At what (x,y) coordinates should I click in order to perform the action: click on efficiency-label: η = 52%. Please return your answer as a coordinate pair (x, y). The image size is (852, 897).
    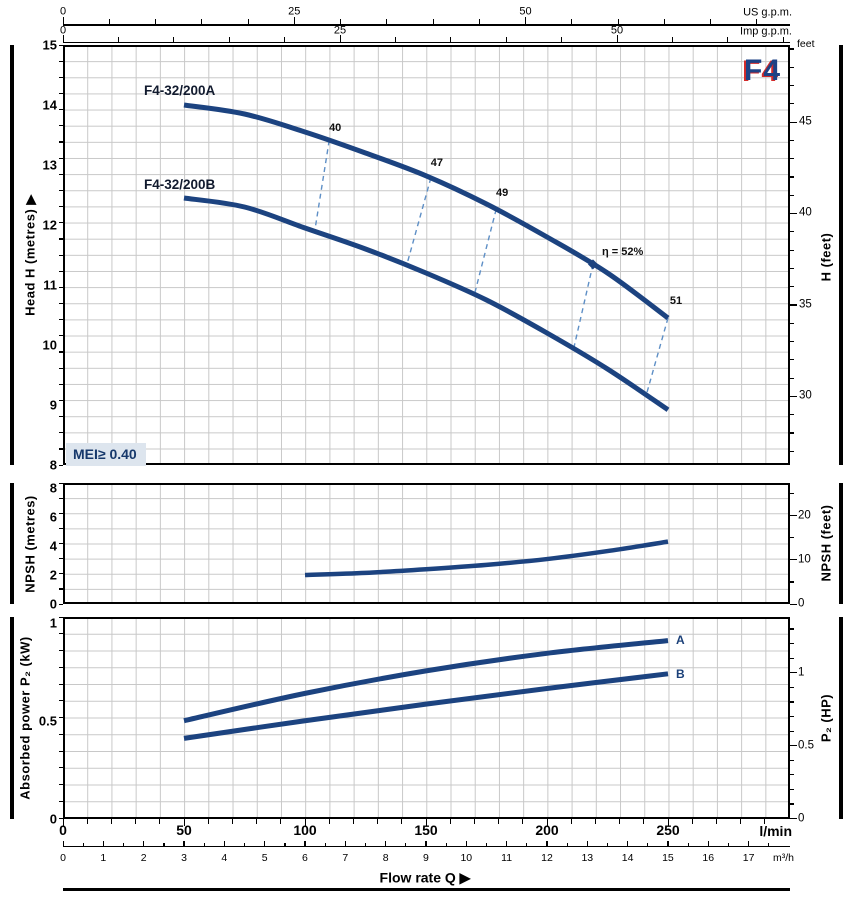
    Looking at the image, I should click on (622, 252).